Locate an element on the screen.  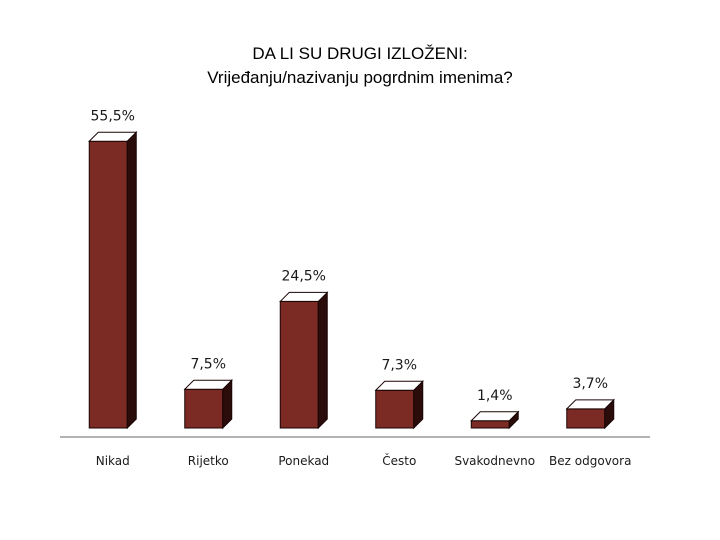
chart-title-line-1: DA LI SU DRUGI IZLOŽENI: is located at coordinates (360, 53).